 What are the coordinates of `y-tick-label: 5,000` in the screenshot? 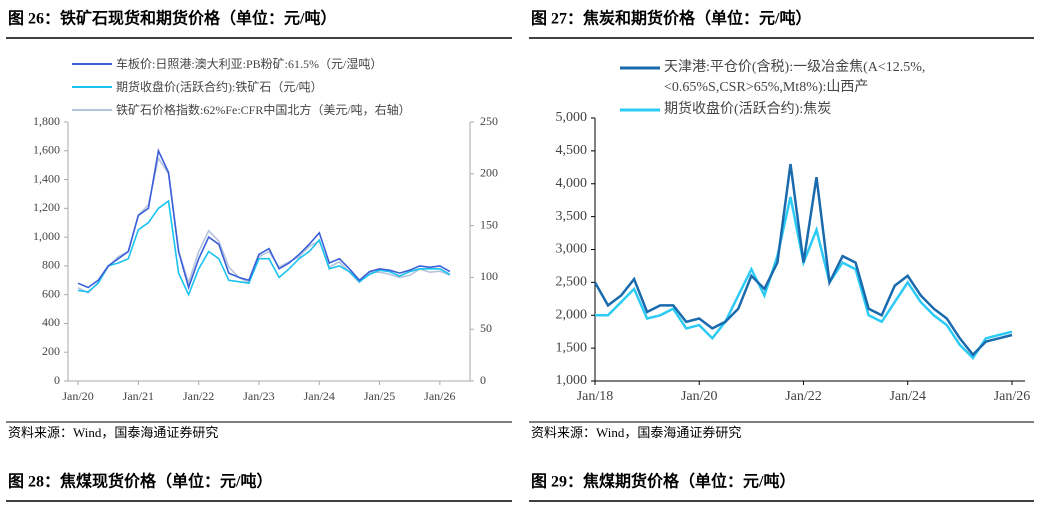 It's located at (572, 117).